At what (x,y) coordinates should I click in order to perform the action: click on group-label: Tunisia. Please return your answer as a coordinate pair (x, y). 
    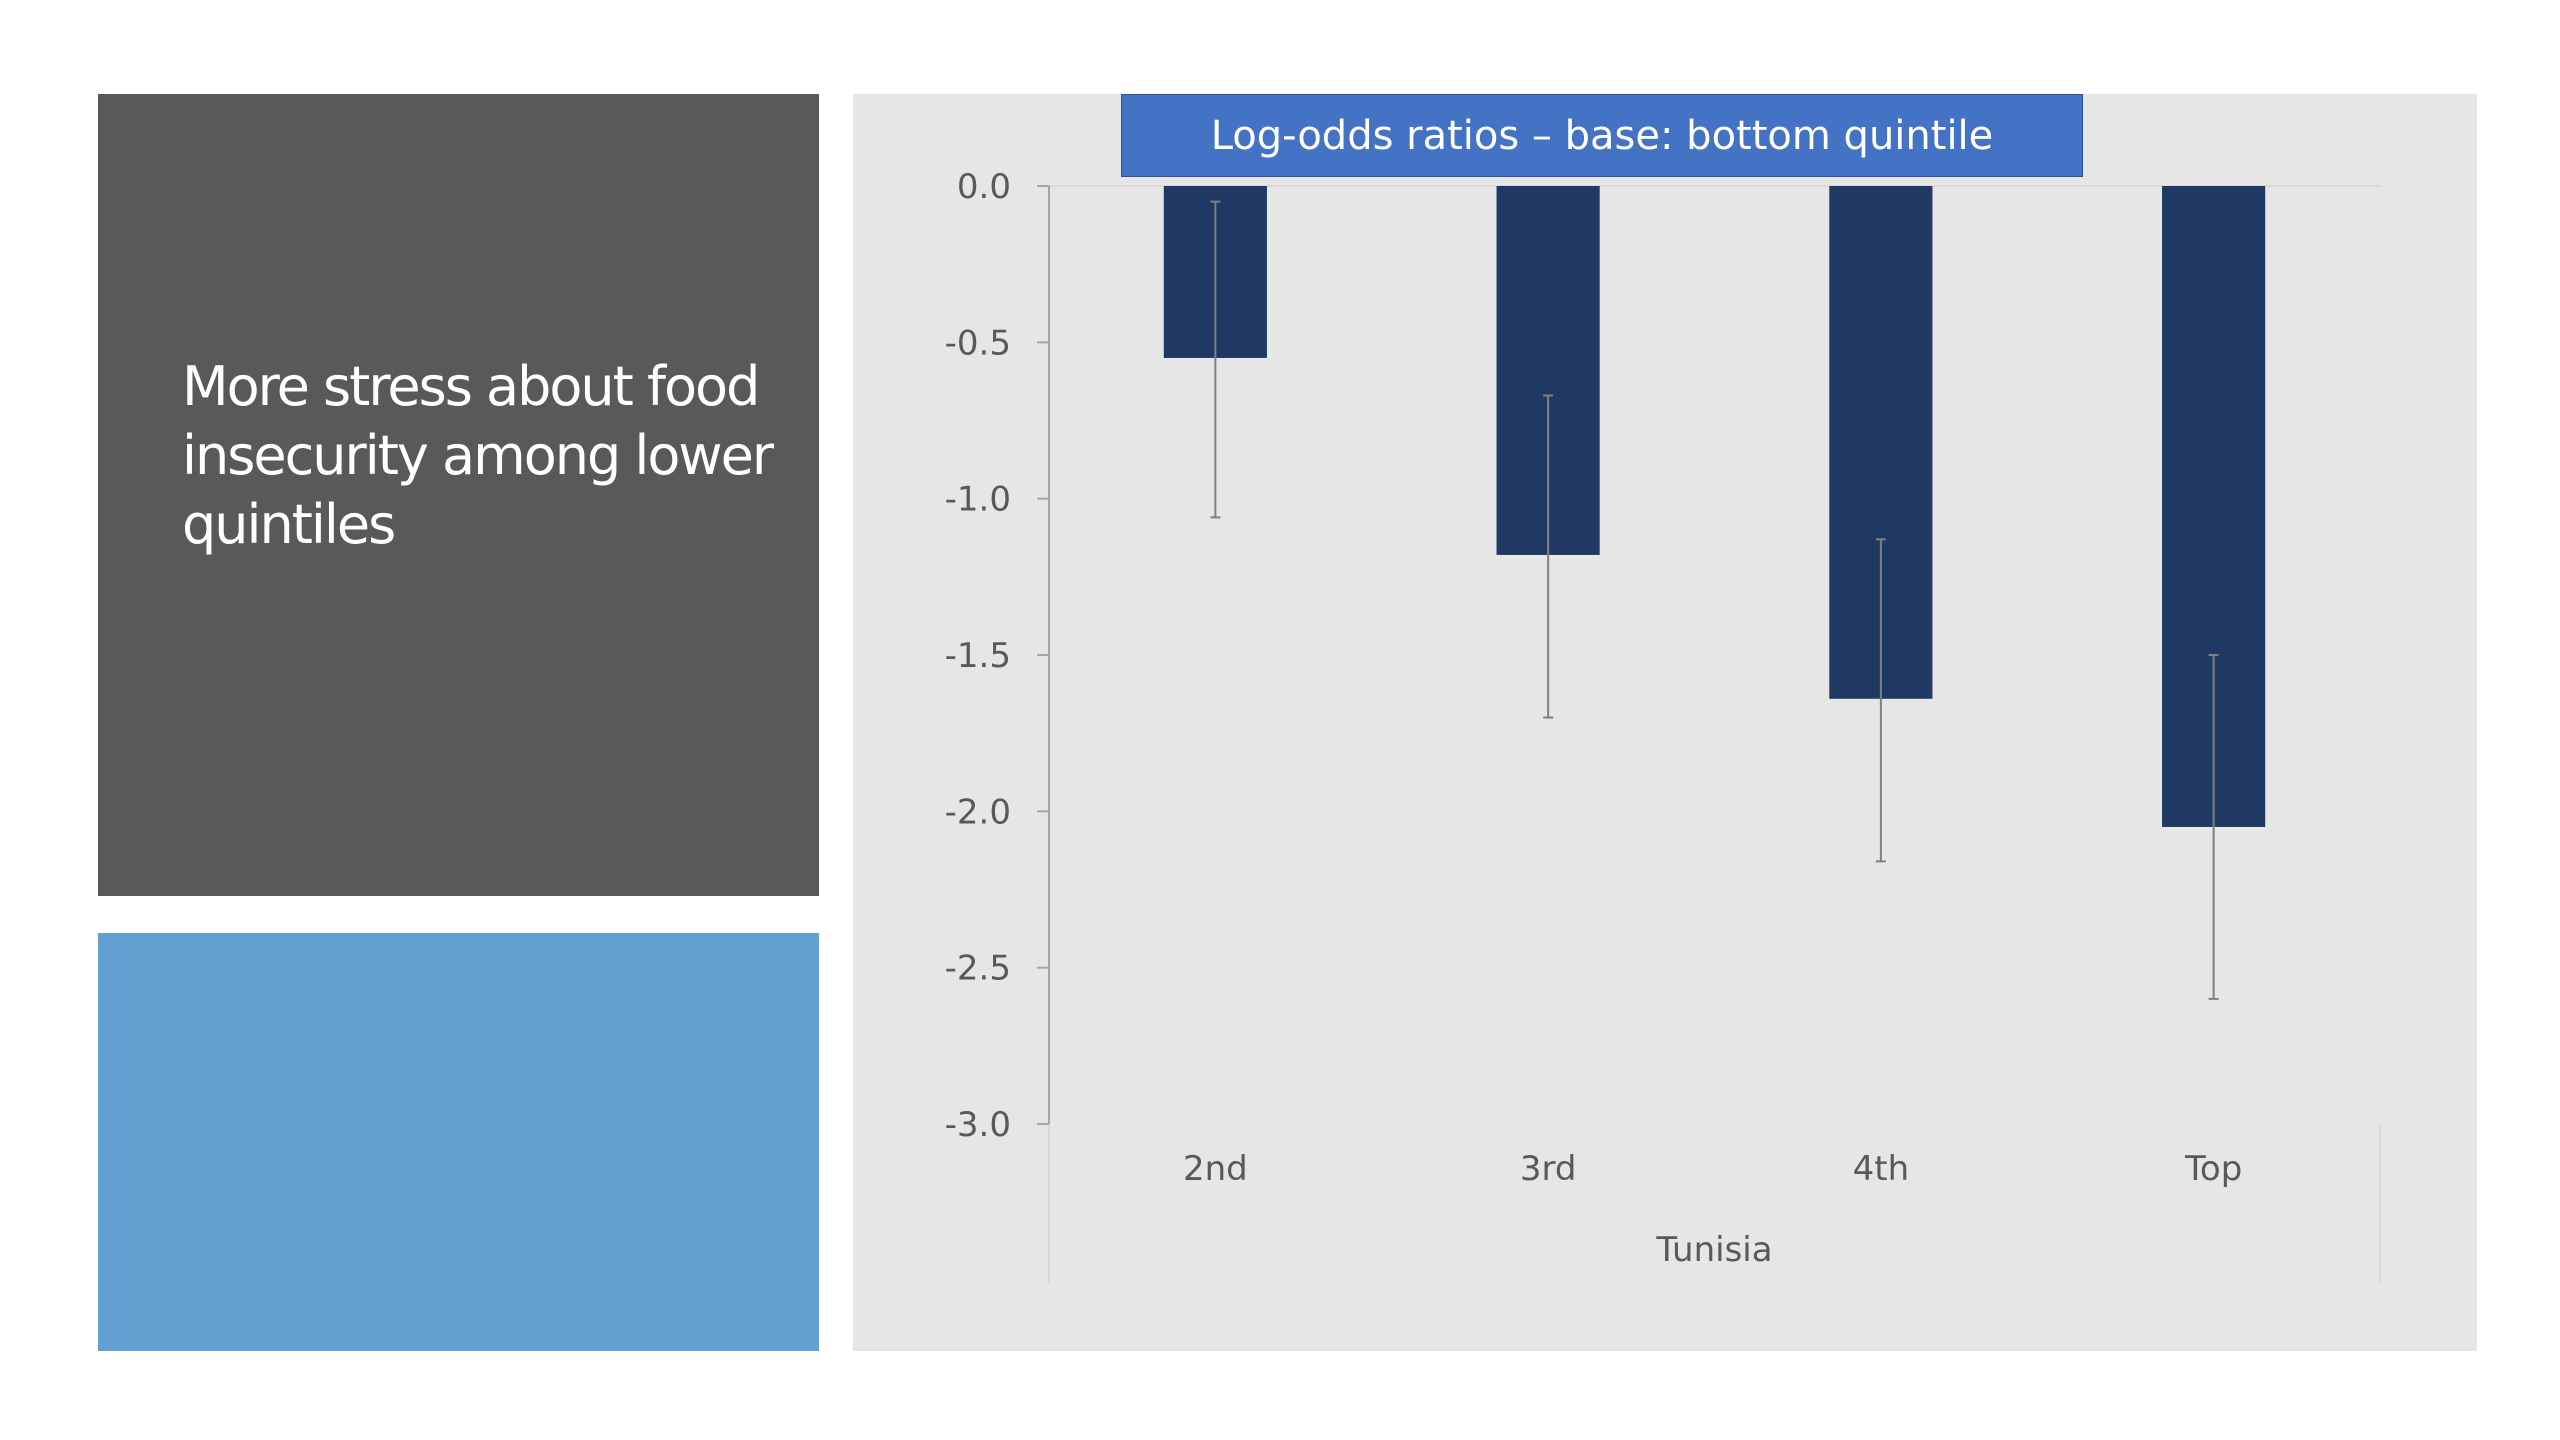
    Looking at the image, I should click on (1713, 1250).